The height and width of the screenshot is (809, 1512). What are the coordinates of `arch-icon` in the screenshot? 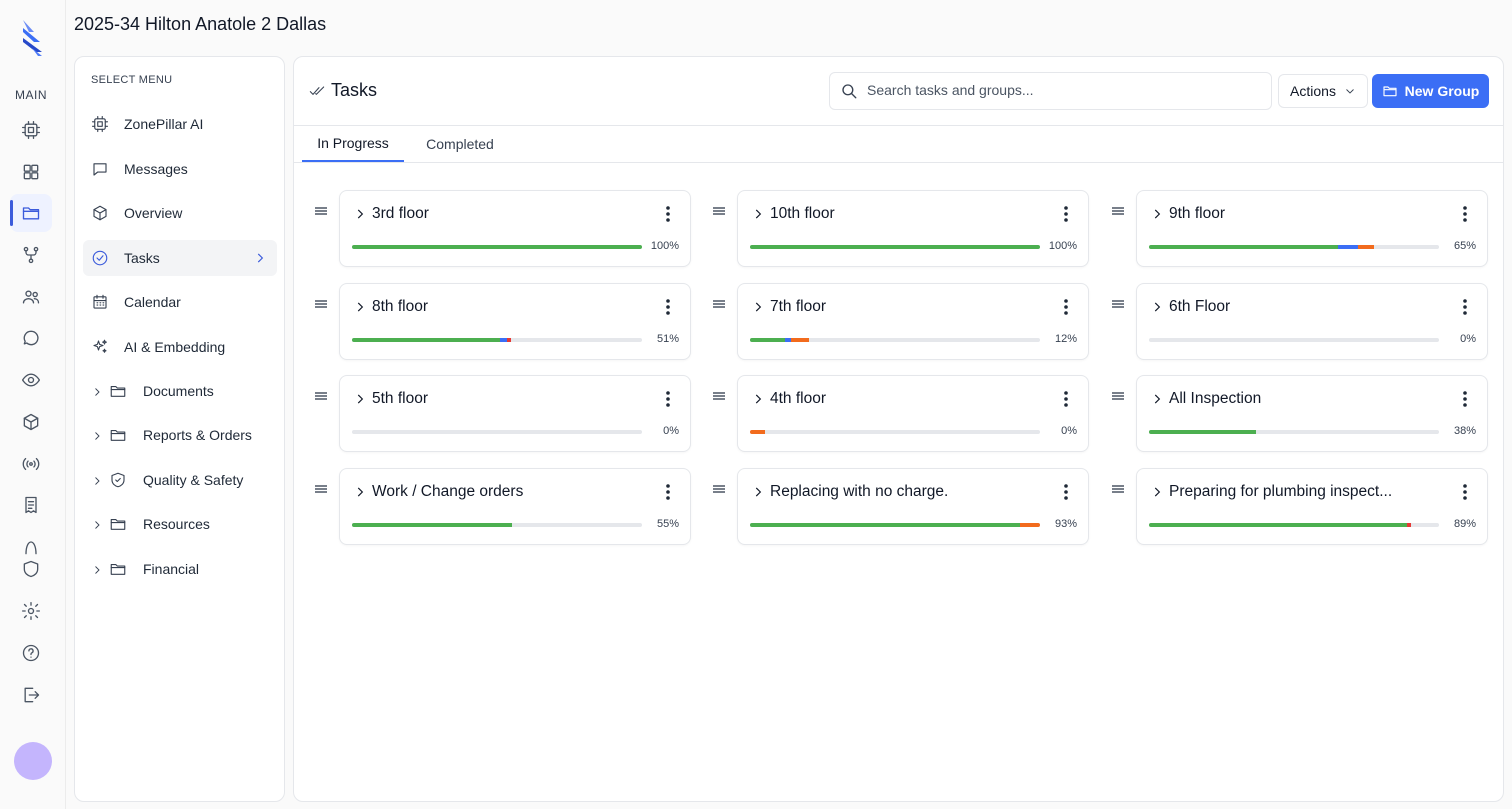 It's located at (31, 548).